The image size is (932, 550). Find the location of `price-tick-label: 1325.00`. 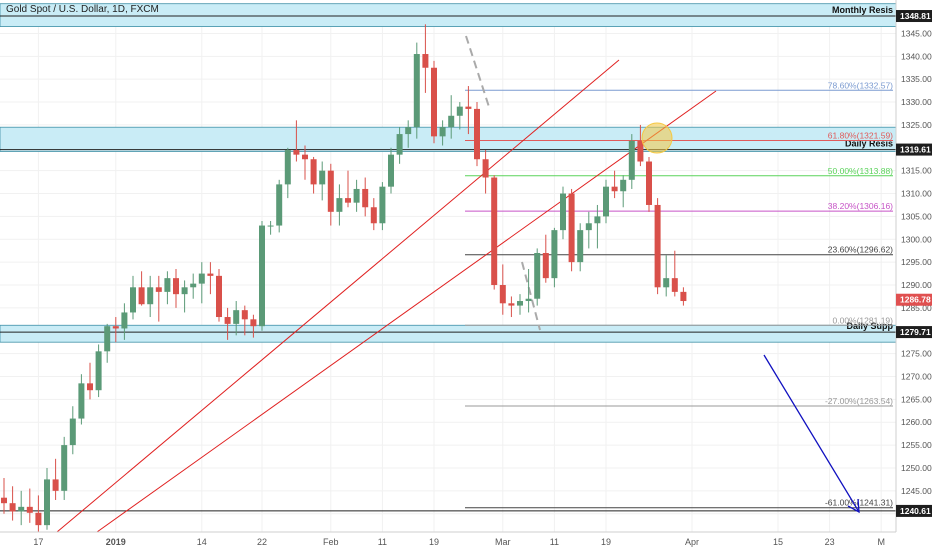

price-tick-label: 1325.00 is located at coordinates (916, 125).